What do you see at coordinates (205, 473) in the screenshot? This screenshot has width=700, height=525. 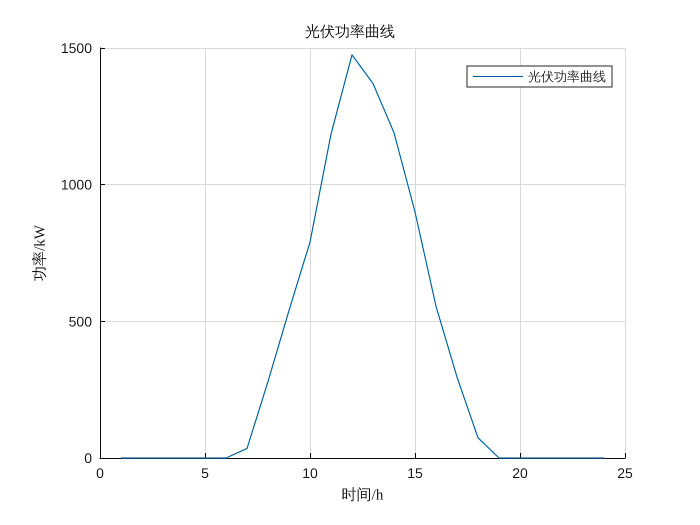 I see `x-tick-label: 5` at bounding box center [205, 473].